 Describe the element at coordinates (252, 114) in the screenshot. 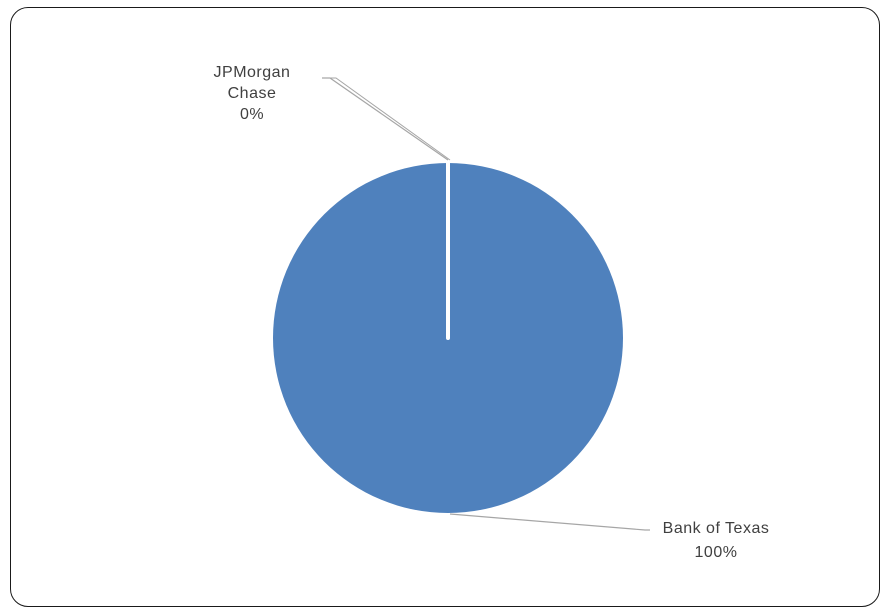

I see `data-label-jpmorgan-percent: 0%` at that location.